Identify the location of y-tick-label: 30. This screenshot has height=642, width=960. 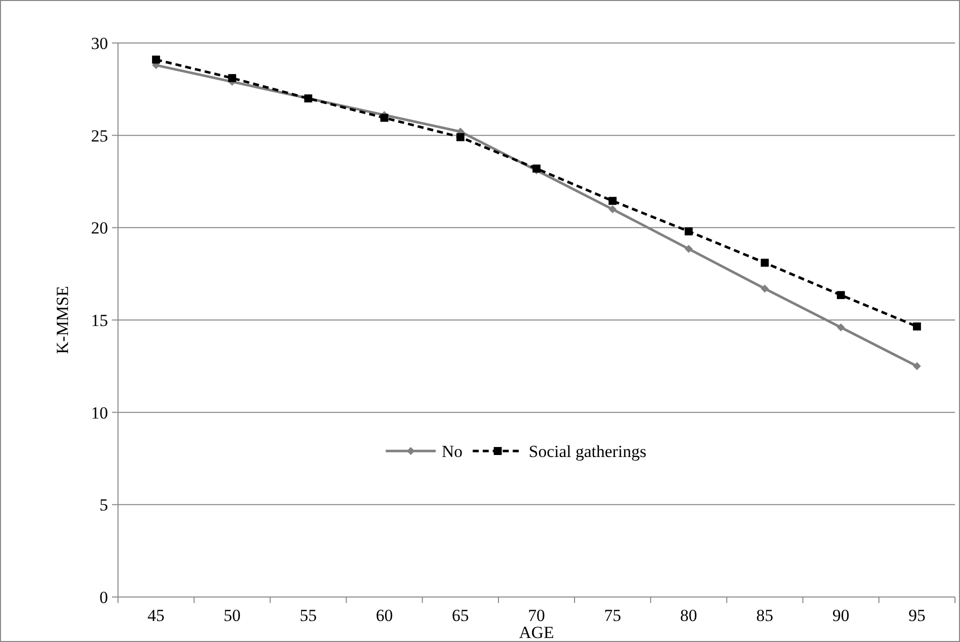
(99, 43).